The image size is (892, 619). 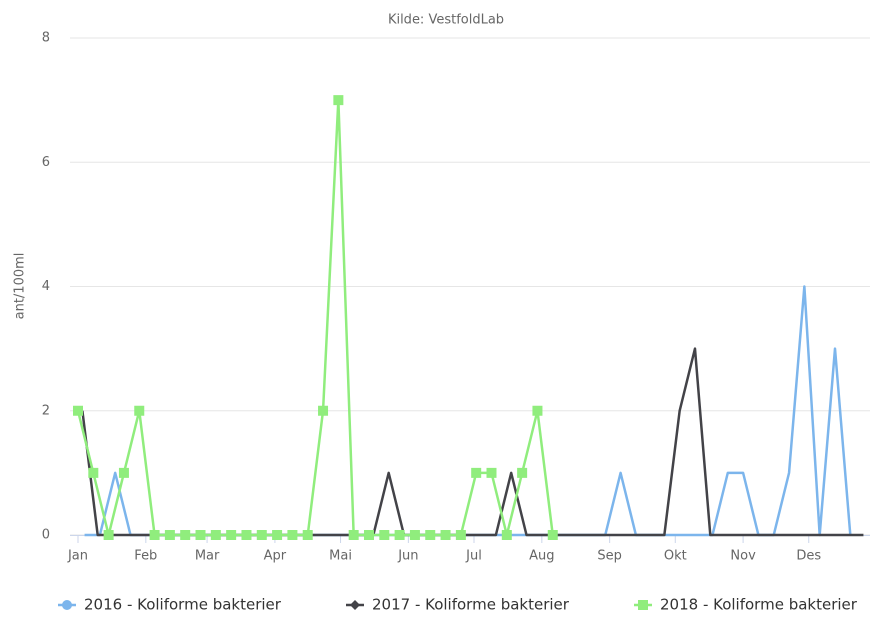 I want to click on x-tick-label: Mar, so click(x=207, y=556).